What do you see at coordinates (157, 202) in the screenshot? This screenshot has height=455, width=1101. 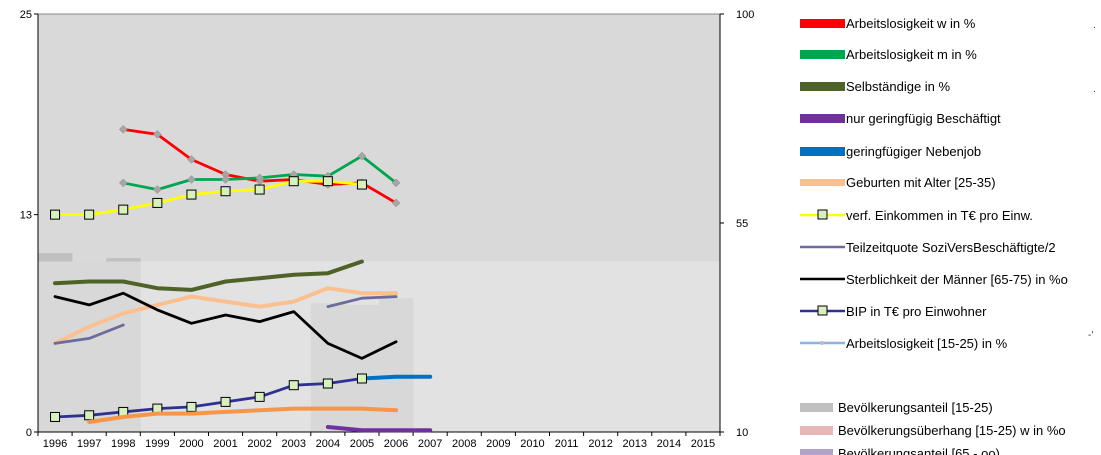 I see `series-6-marker-1999` at bounding box center [157, 202].